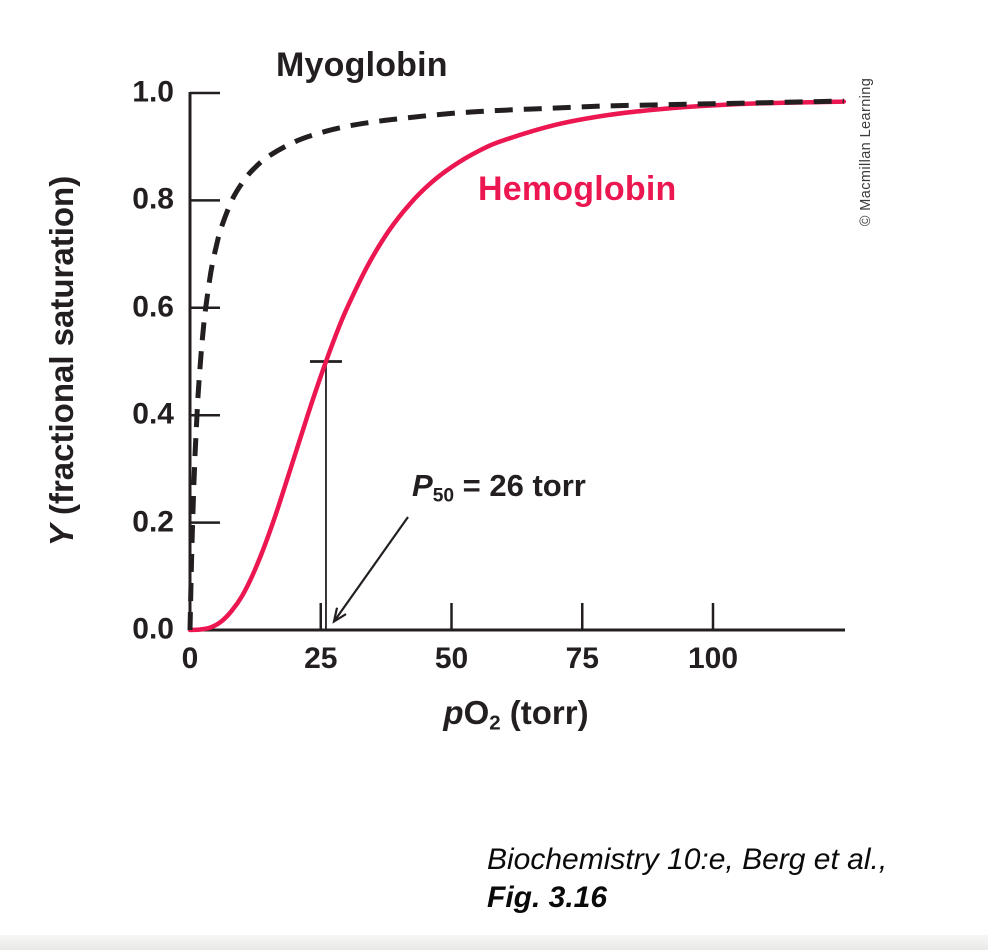 This screenshot has height=950, width=988. What do you see at coordinates (687, 859) in the screenshot?
I see `citation-source: Biochemistry 10:e, Berg et al.,` at bounding box center [687, 859].